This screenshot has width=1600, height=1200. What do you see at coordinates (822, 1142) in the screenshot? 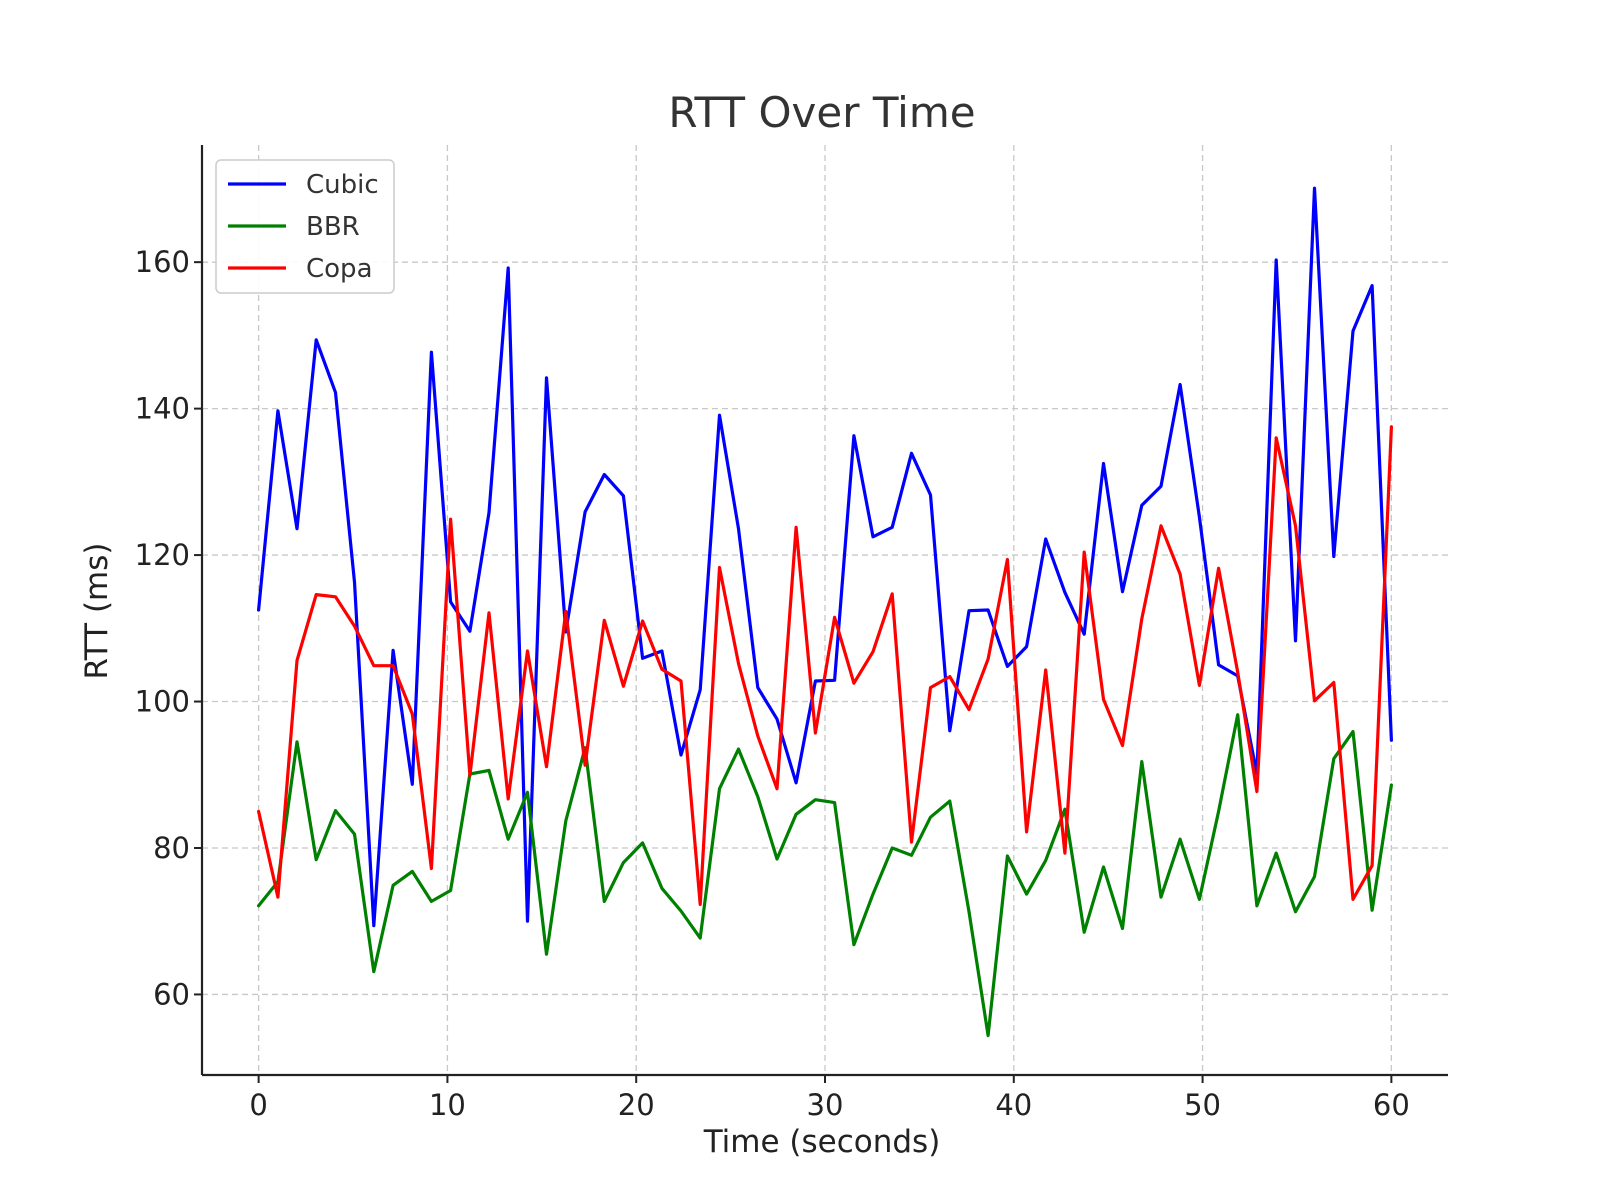
I see `x-axis-title: Time (seconds)` at bounding box center [822, 1142].